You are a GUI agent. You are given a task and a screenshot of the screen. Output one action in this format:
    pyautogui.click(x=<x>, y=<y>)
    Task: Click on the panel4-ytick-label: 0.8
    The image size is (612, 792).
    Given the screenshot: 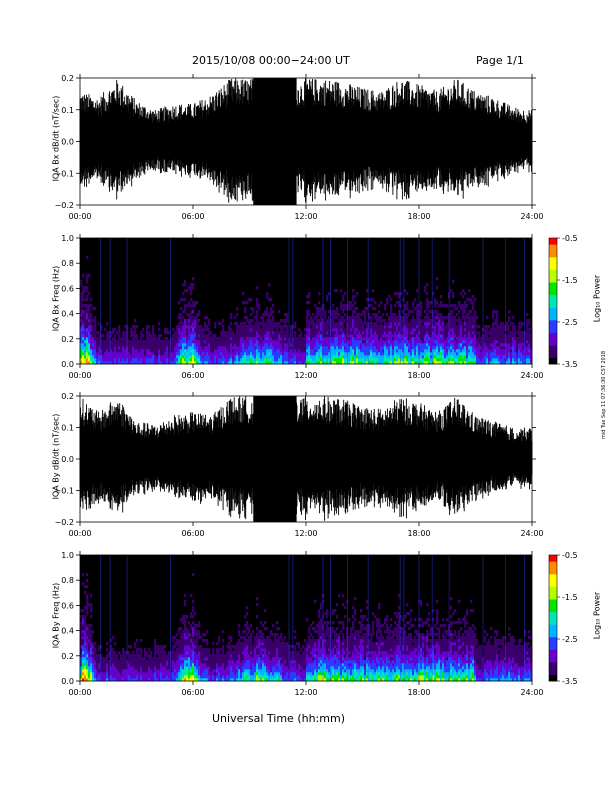 What is the action you would take?
    pyautogui.click(x=67, y=580)
    